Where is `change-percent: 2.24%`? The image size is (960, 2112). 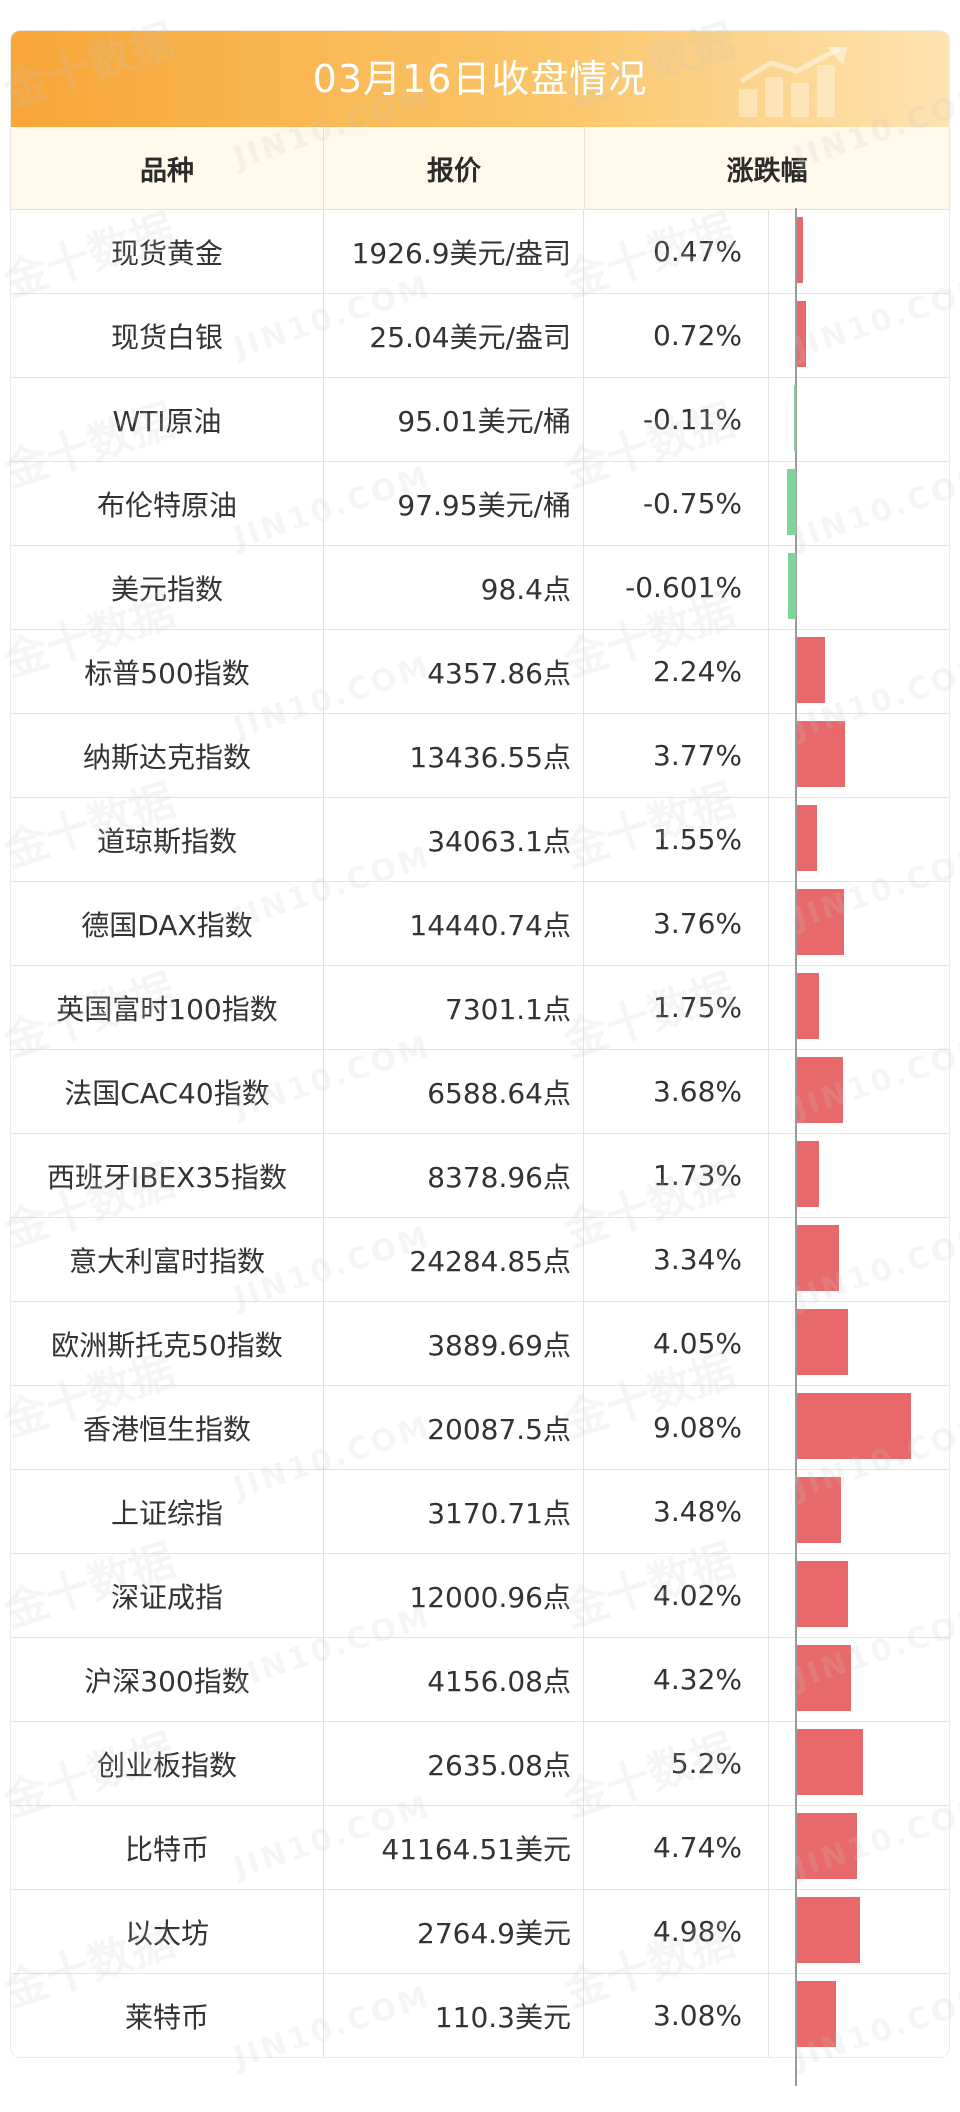
change-percent: 2.24% is located at coordinates (697, 671).